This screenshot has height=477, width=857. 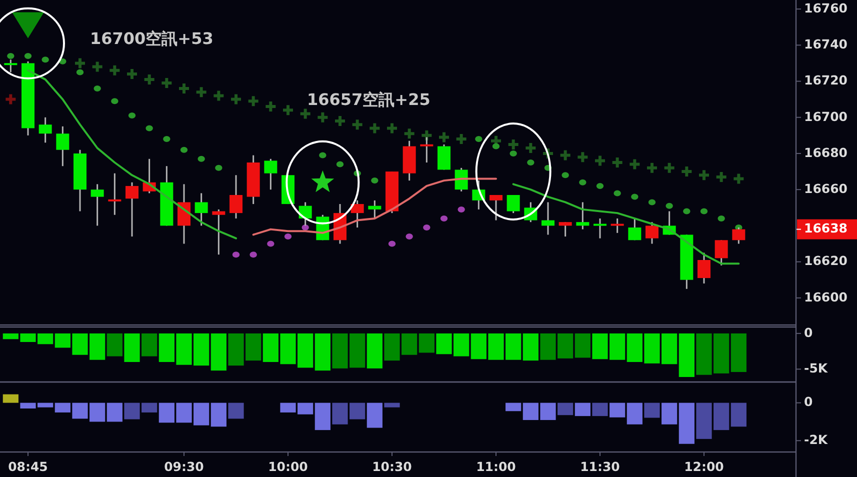 What do you see at coordinates (826, 188) in the screenshot?
I see `y-tick-label: 16660` at bounding box center [826, 188].